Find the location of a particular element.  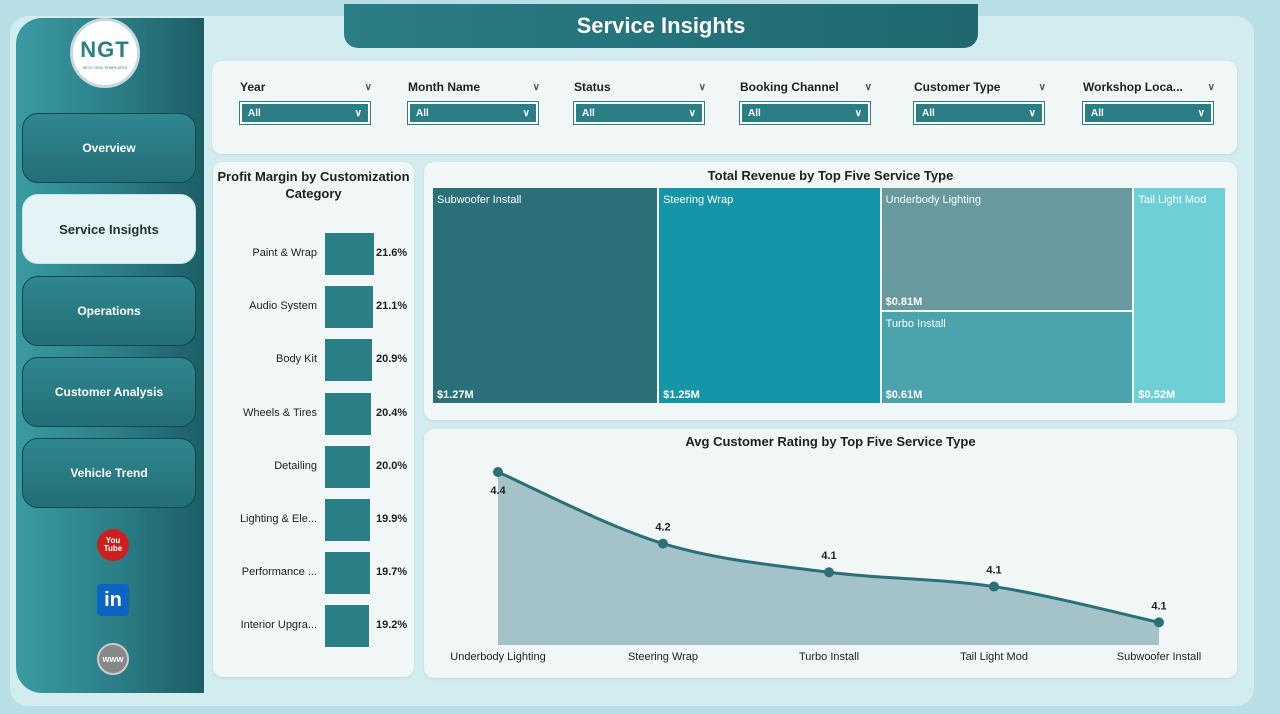

treemap-tile: Turbo Install $0.61M is located at coordinates (1007, 357).